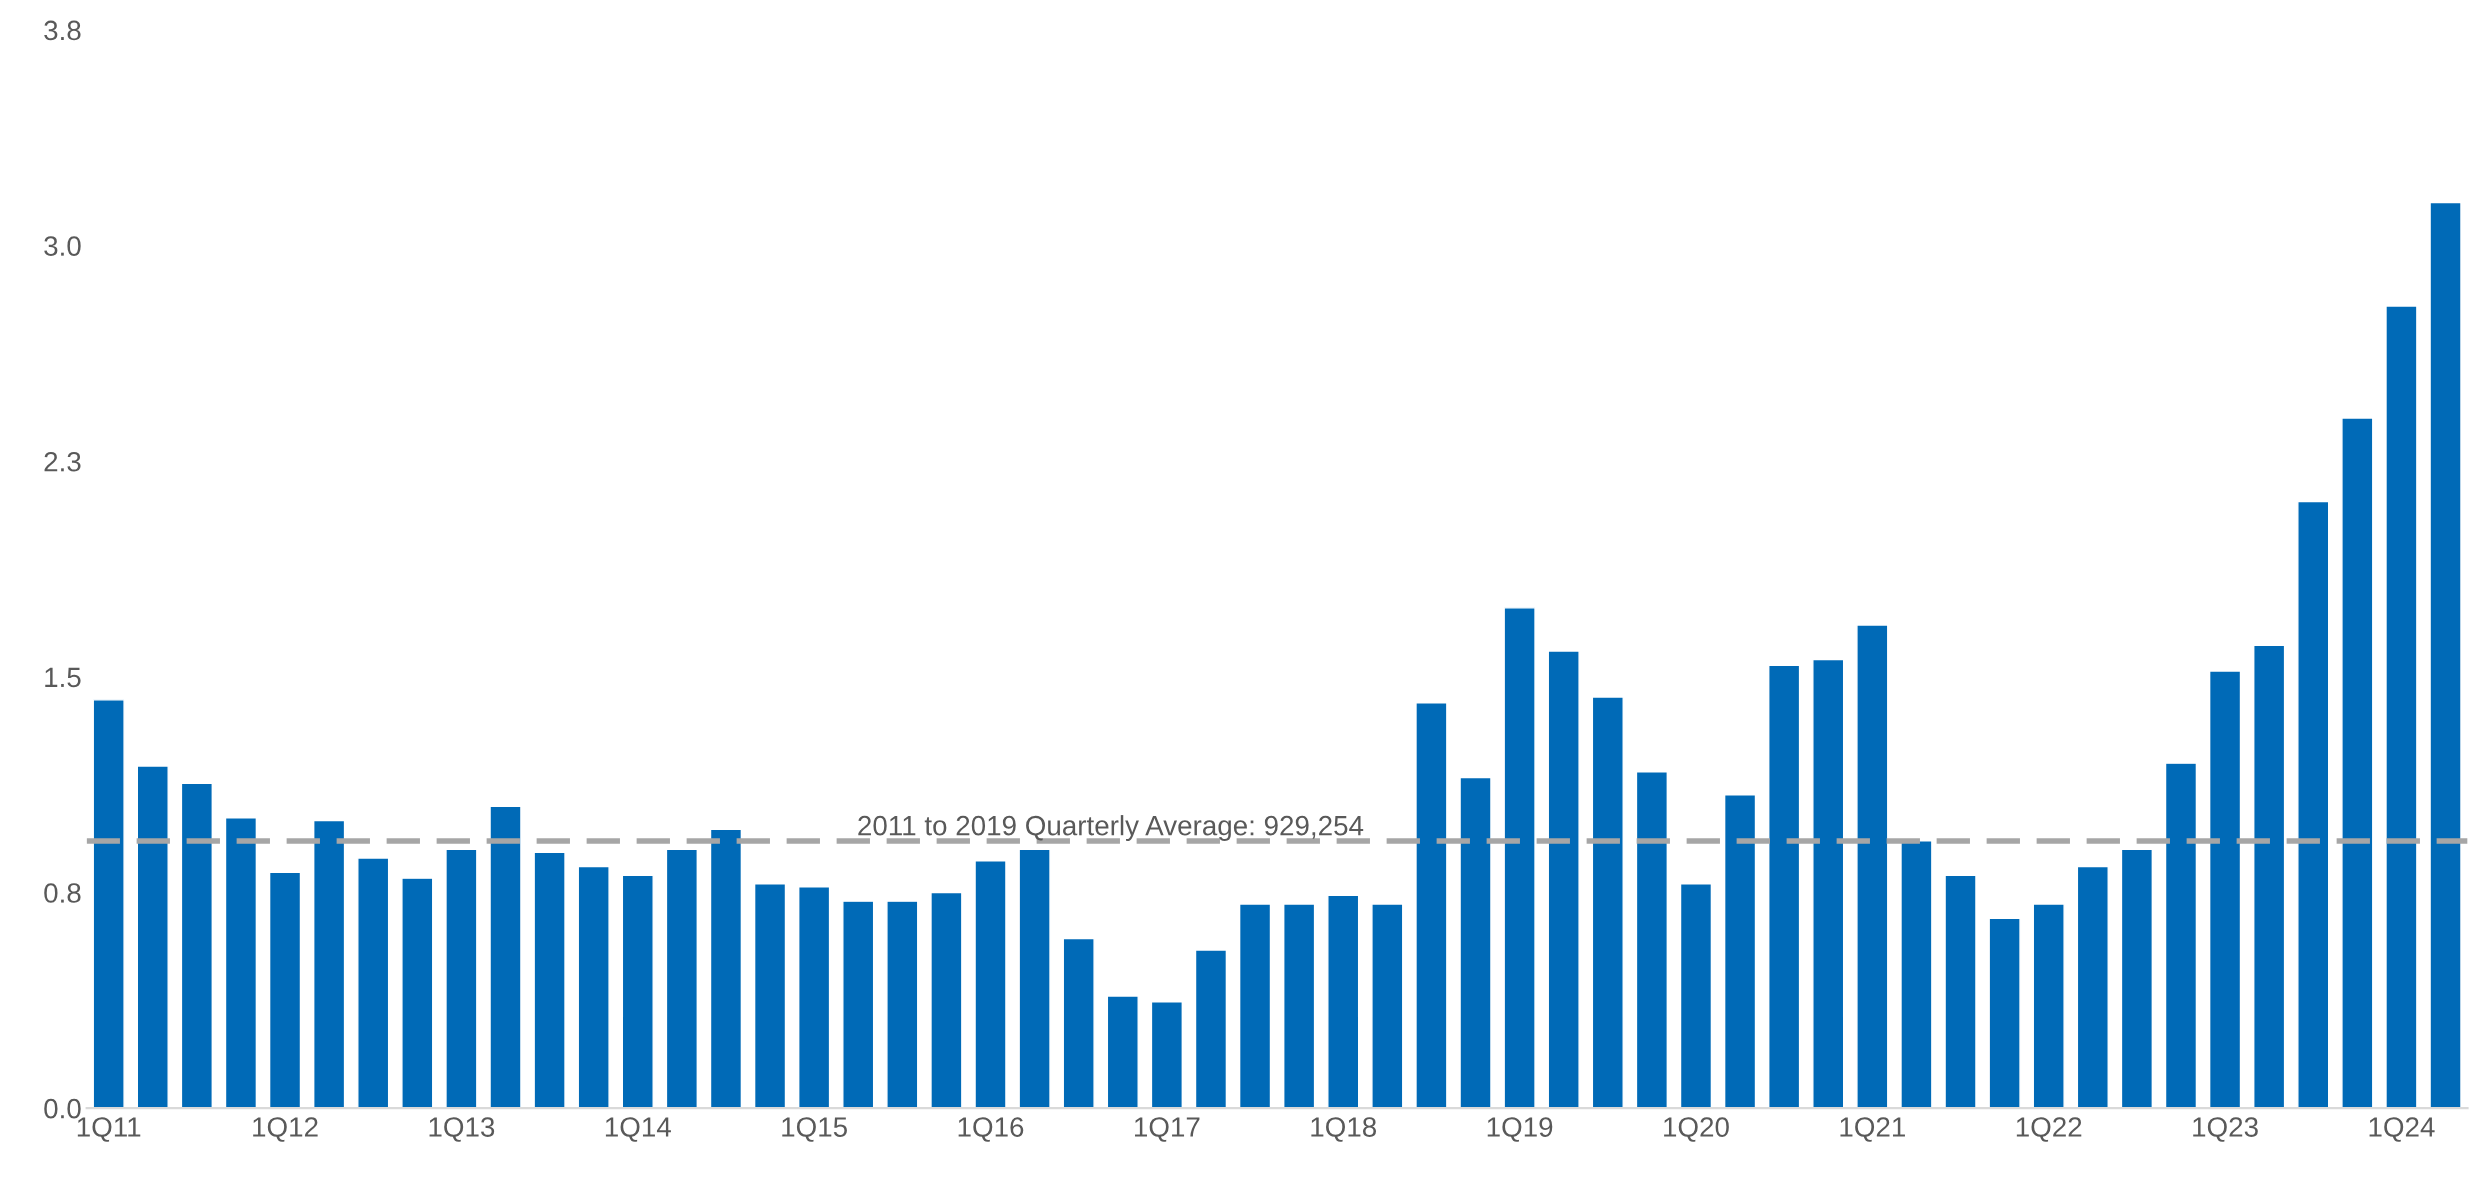 Image resolution: width=2475 pixels, height=1198 pixels. I want to click on x-tick-label: 1Q13, so click(462, 1129).